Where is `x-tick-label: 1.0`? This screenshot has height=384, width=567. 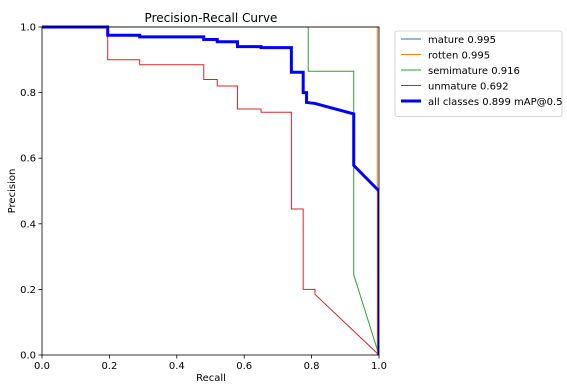
x-tick-label: 1.0 is located at coordinates (379, 366).